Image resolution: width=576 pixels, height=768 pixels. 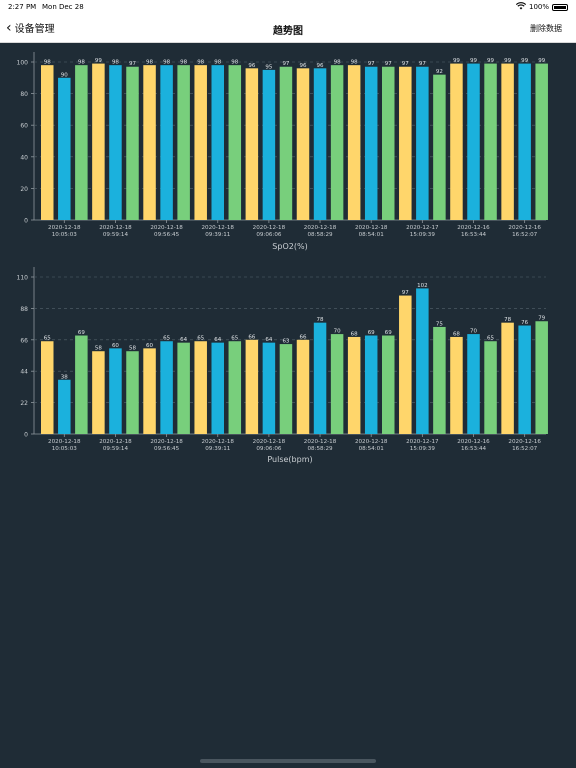 What do you see at coordinates (422, 286) in the screenshot?
I see `bar-value-label: 102` at bounding box center [422, 286].